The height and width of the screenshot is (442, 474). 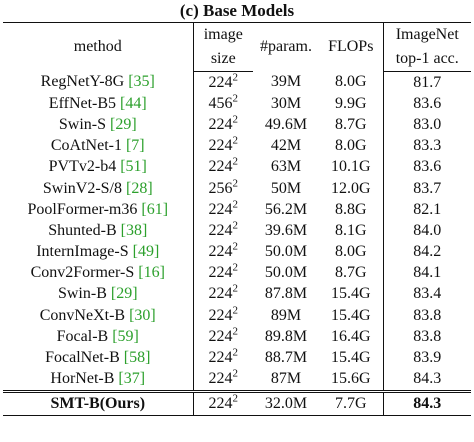 What do you see at coordinates (98, 146) in the screenshot?
I see `method-cell: CoAtNet-1 [7]` at bounding box center [98, 146].